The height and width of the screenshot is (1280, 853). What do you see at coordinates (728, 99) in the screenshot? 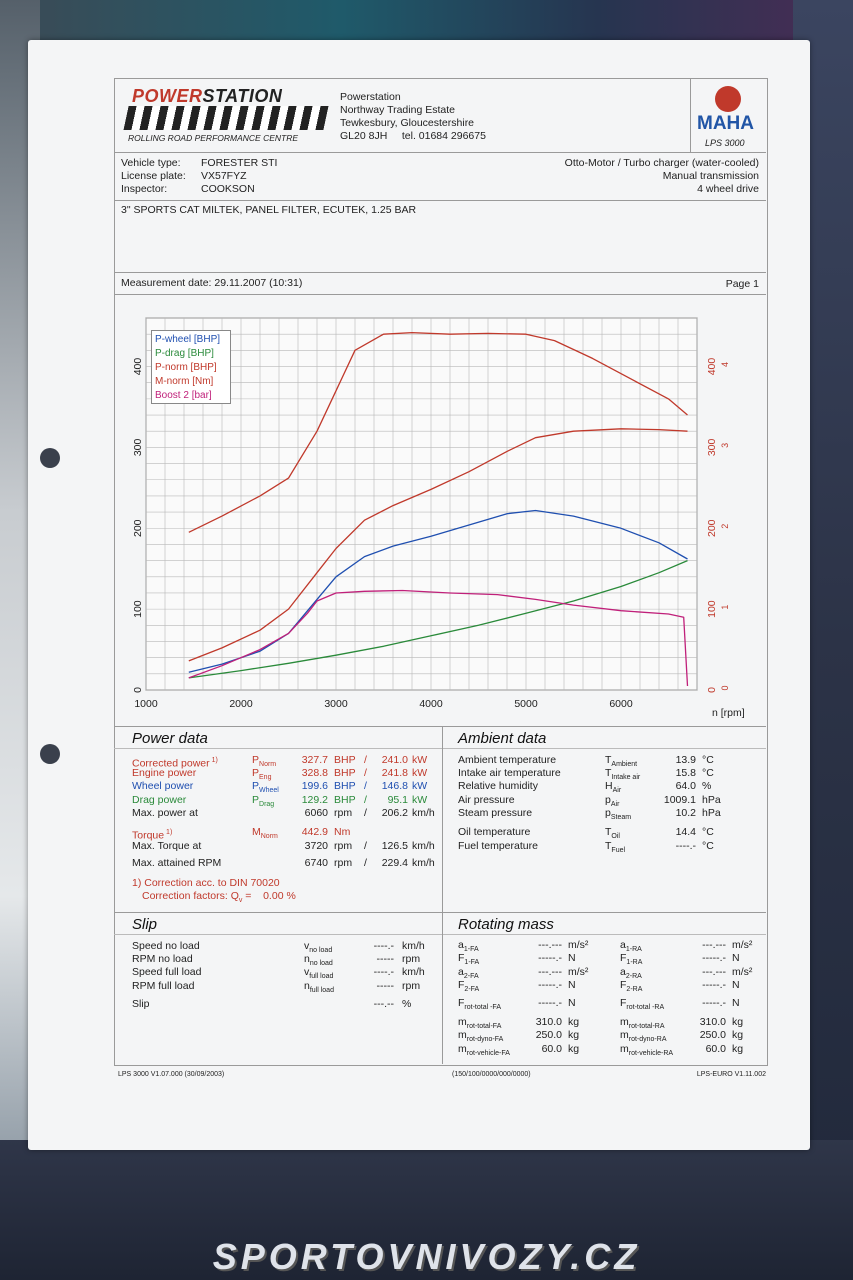
I see `maha-emblem-icon` at bounding box center [728, 99].